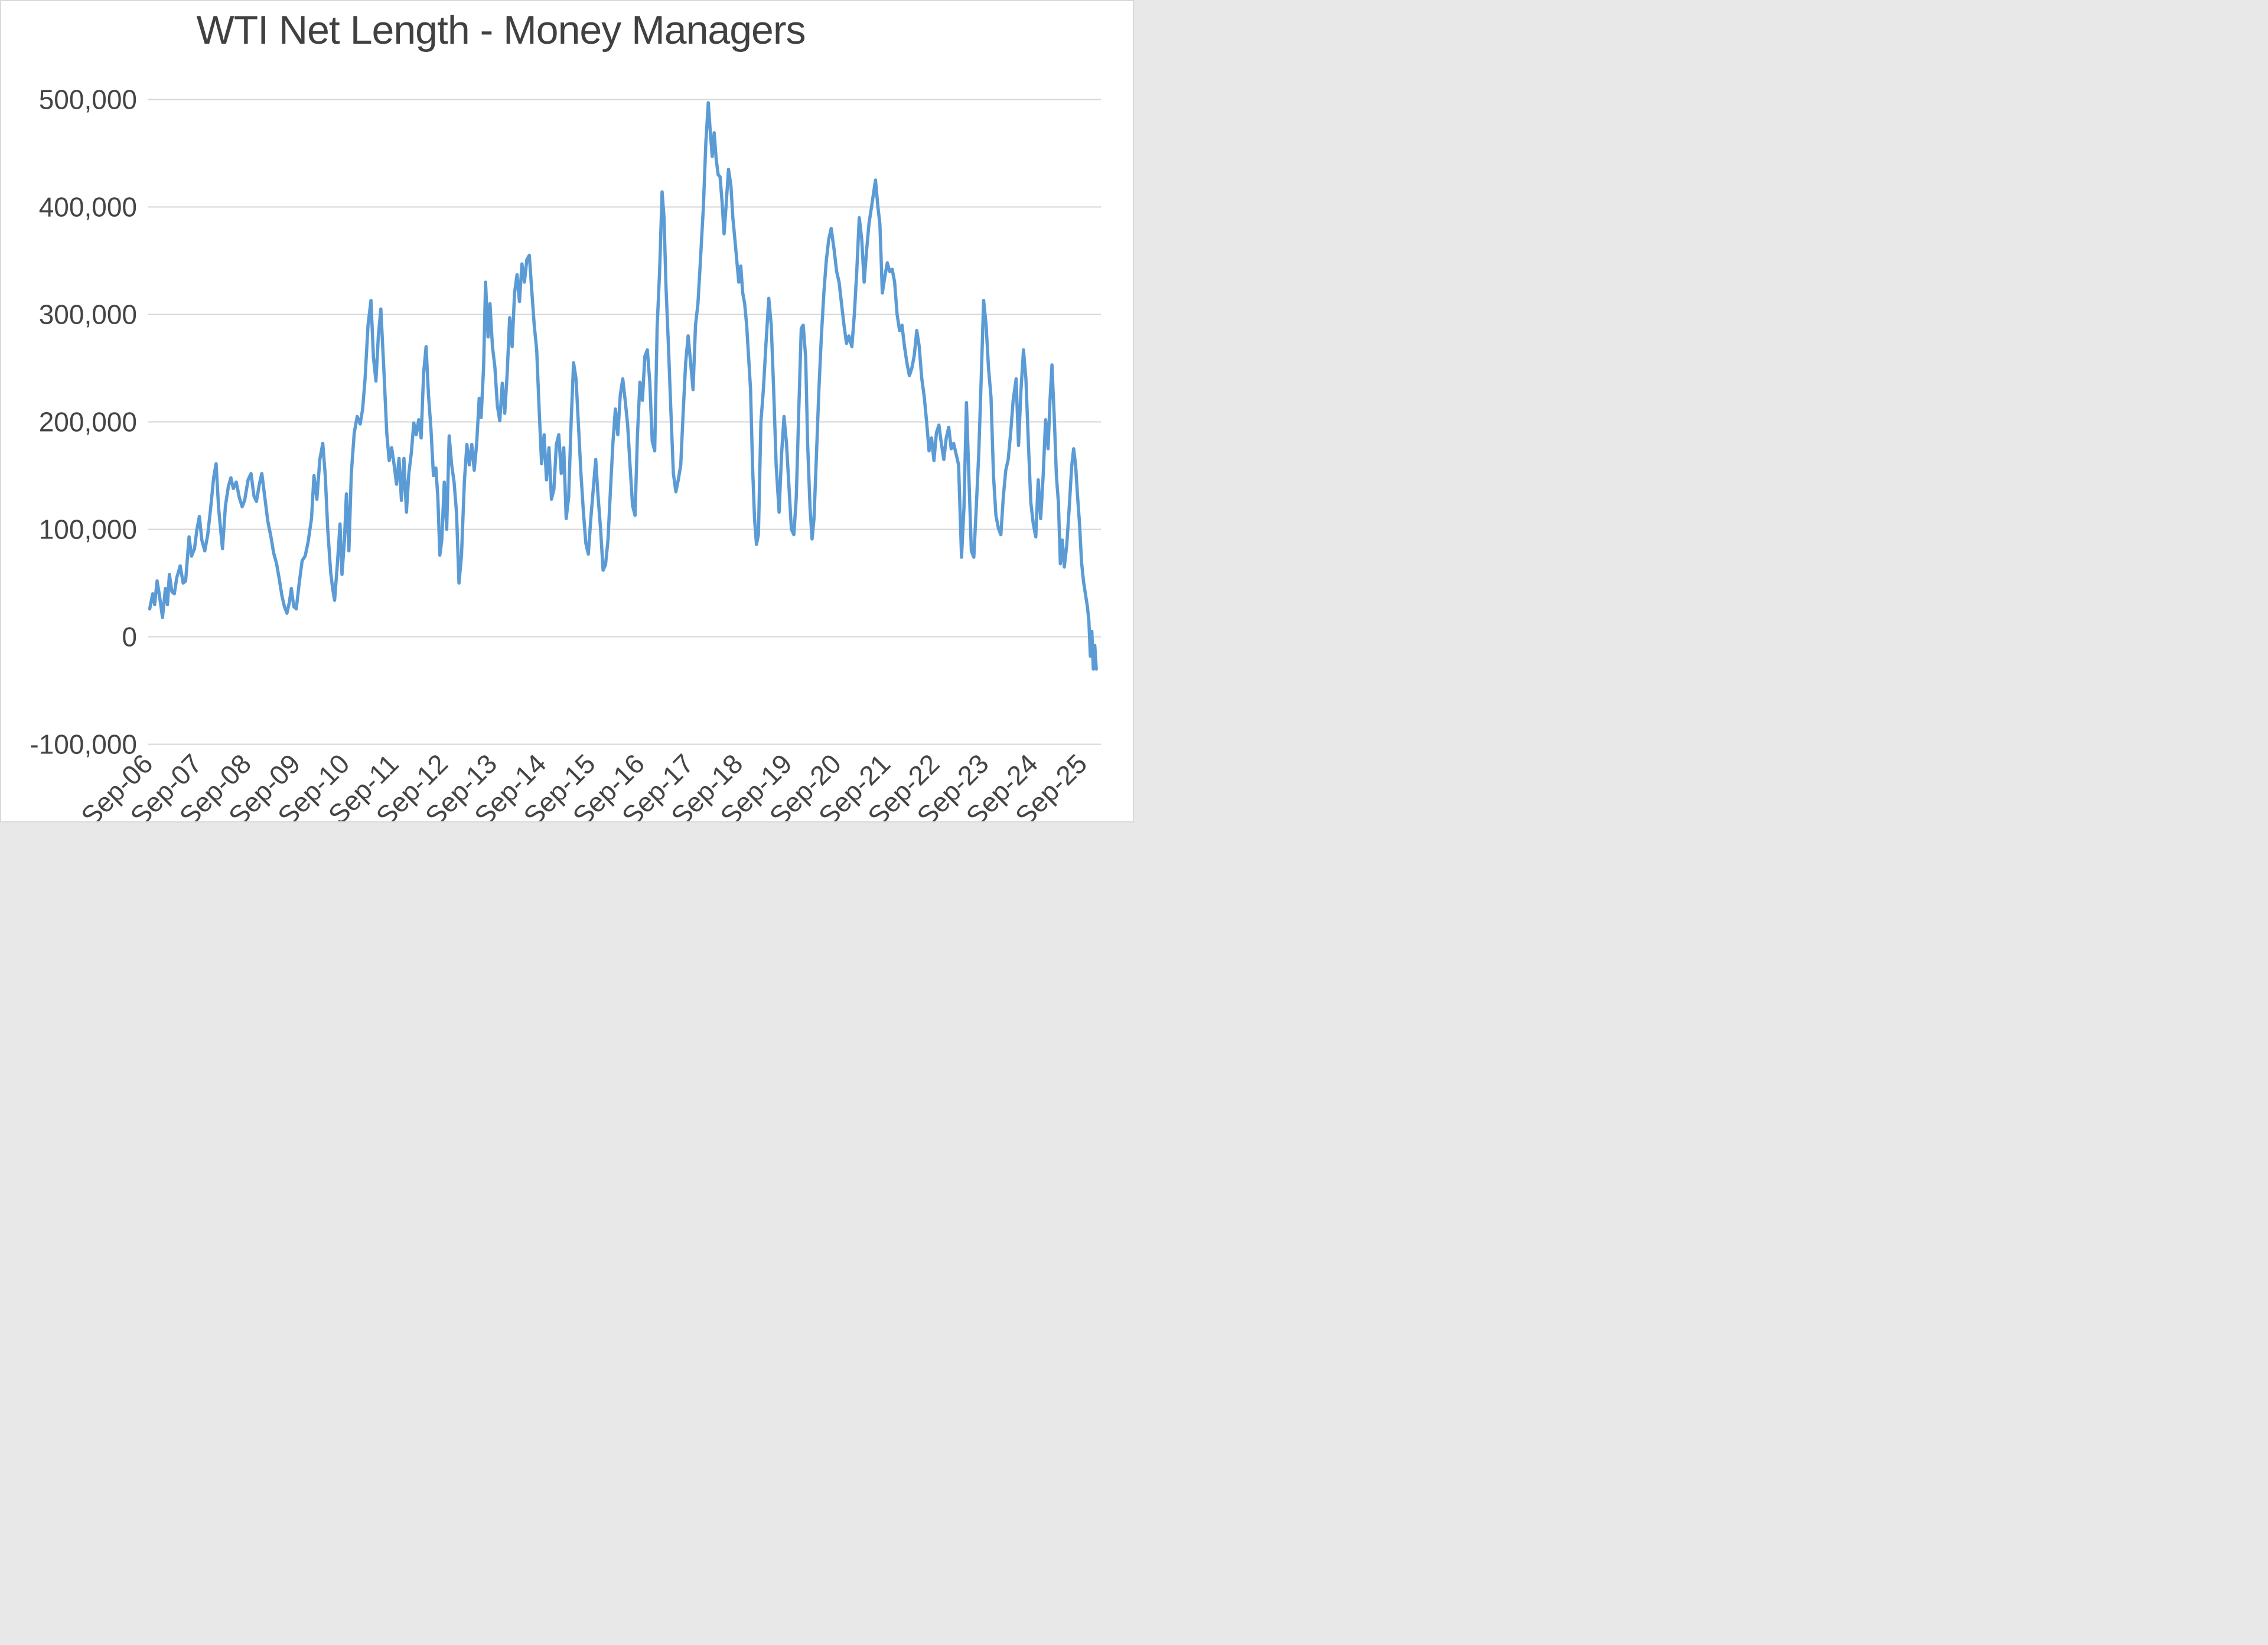 Image resolution: width=2268 pixels, height=1645 pixels. What do you see at coordinates (88, 422) in the screenshot?
I see `y-axis-tick-label: 200,000` at bounding box center [88, 422].